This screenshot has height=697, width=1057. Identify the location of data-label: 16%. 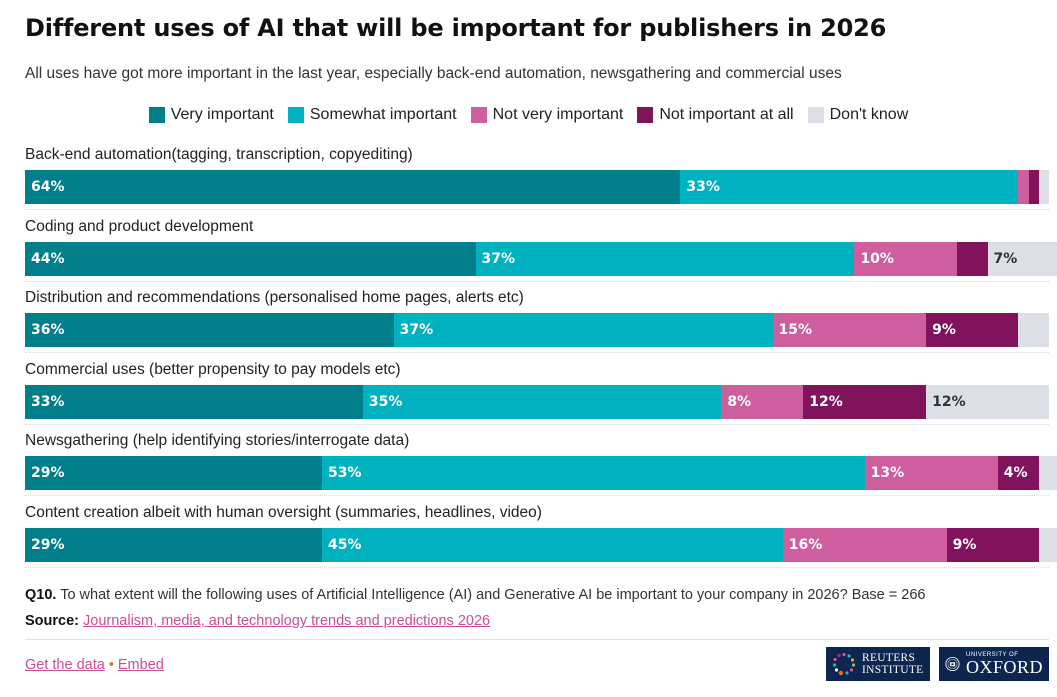
(805, 544).